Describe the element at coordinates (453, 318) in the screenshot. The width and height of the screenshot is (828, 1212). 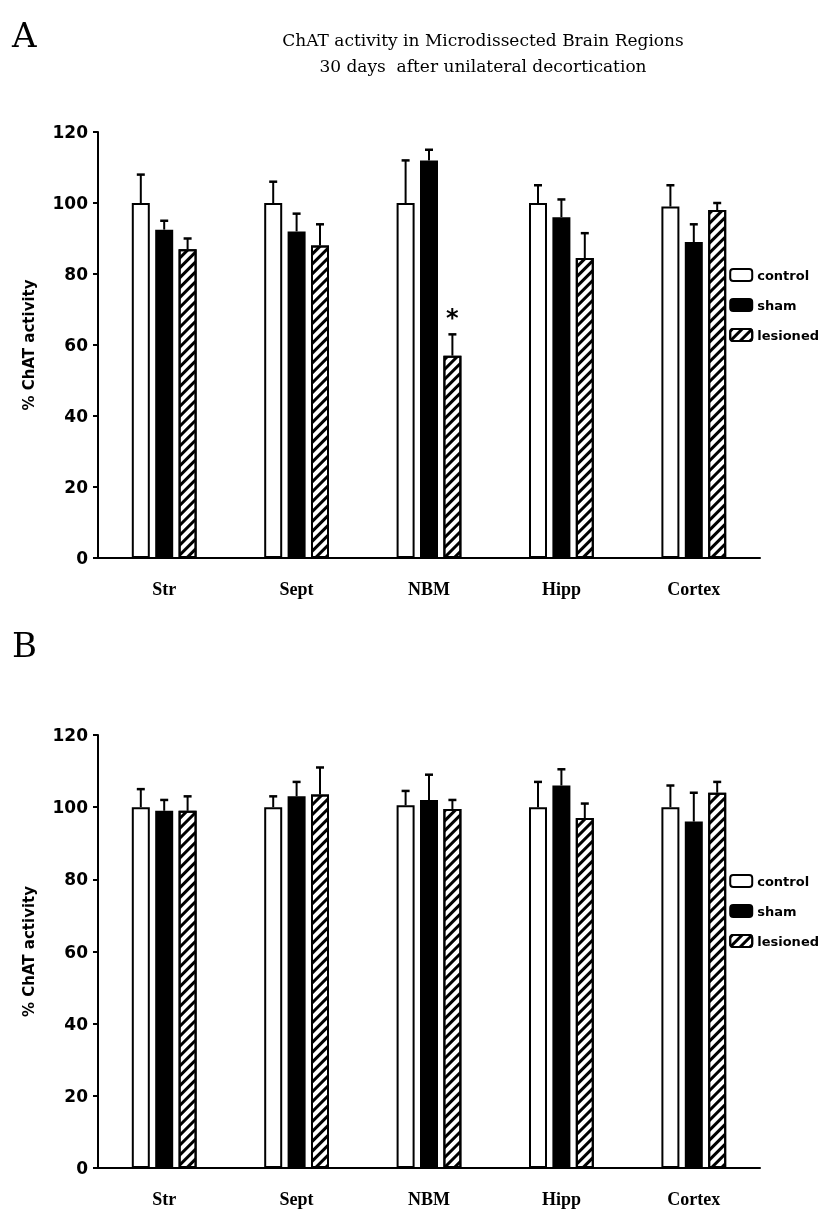
I see `annotation: *` at that location.